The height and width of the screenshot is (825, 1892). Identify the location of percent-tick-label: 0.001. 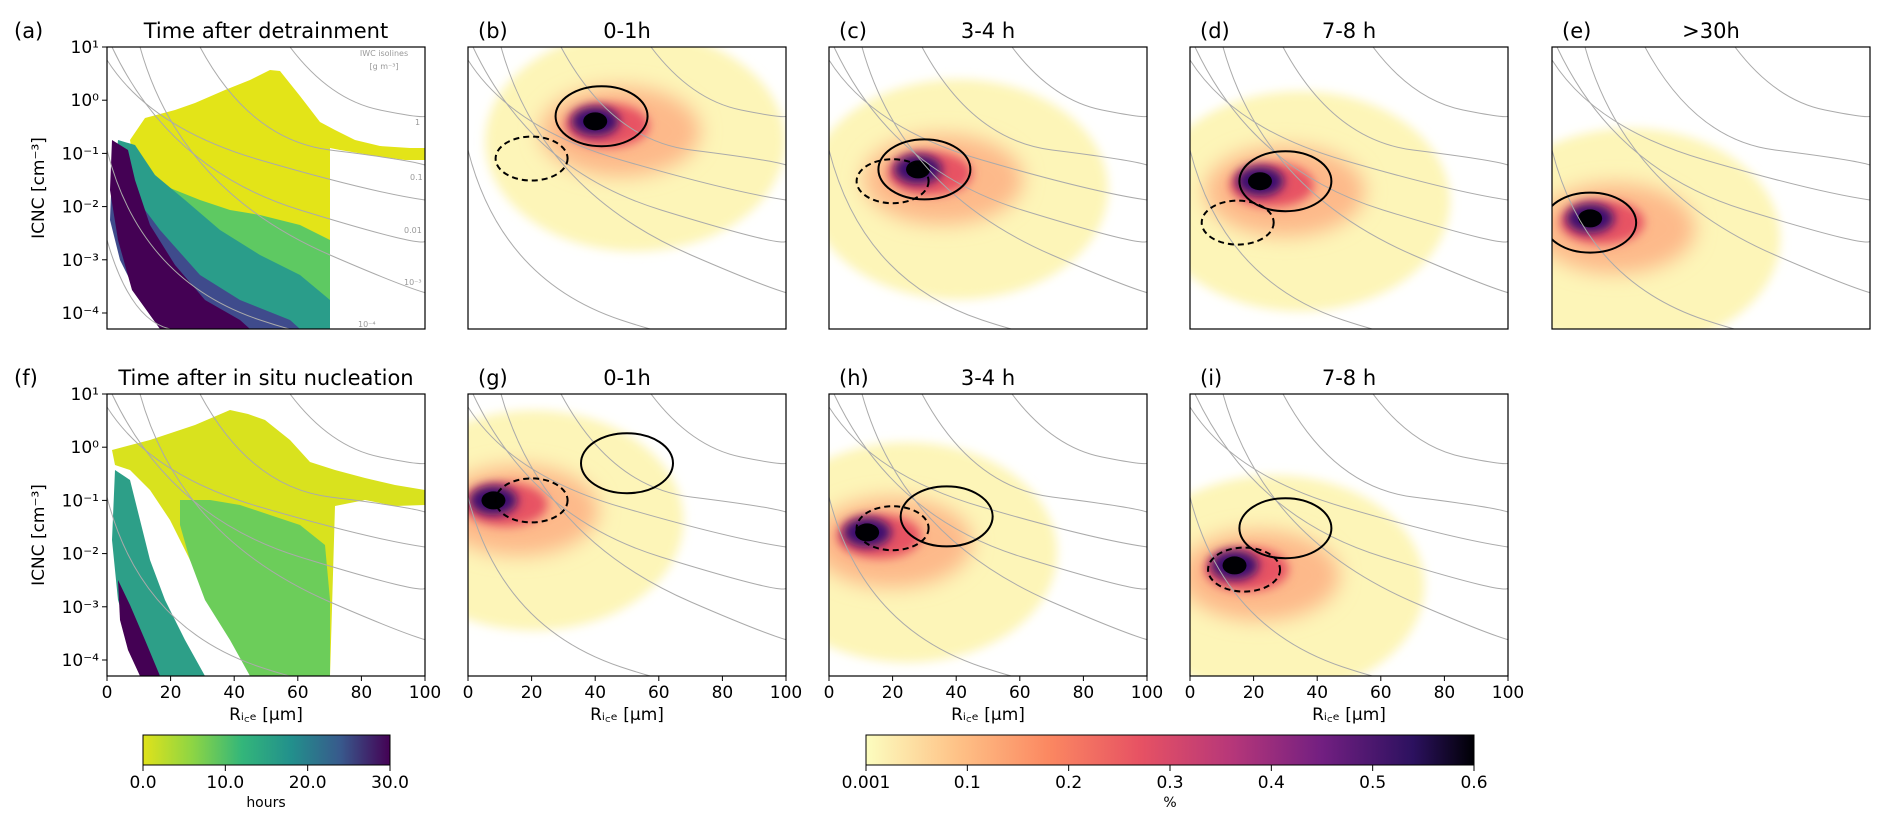
(866, 783).